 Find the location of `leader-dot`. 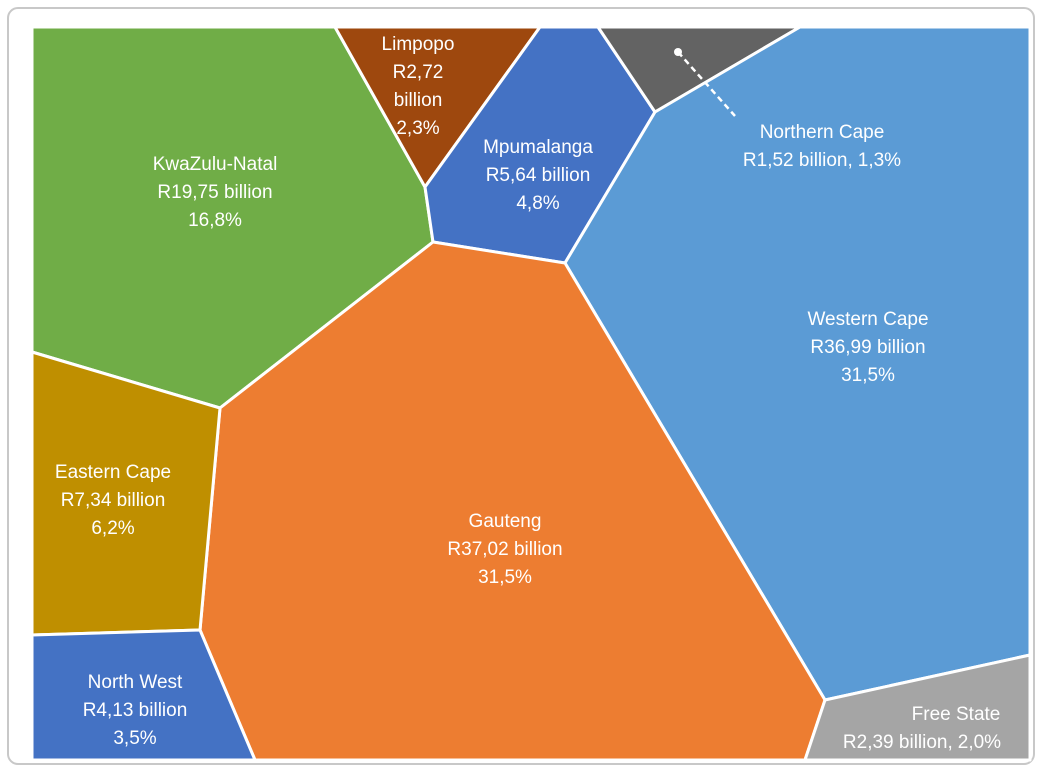

leader-dot is located at coordinates (678, 52).